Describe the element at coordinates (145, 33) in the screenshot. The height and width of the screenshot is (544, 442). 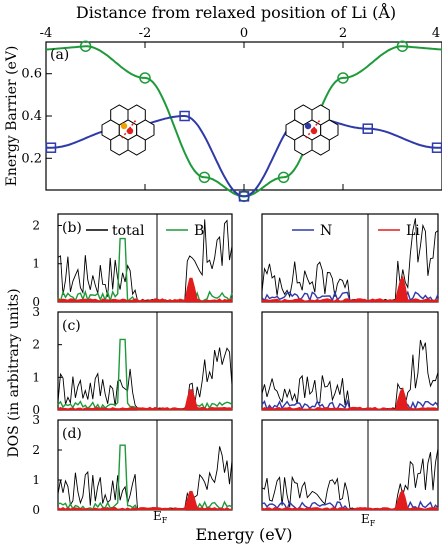
I see `x-tick-label: -2` at that location.